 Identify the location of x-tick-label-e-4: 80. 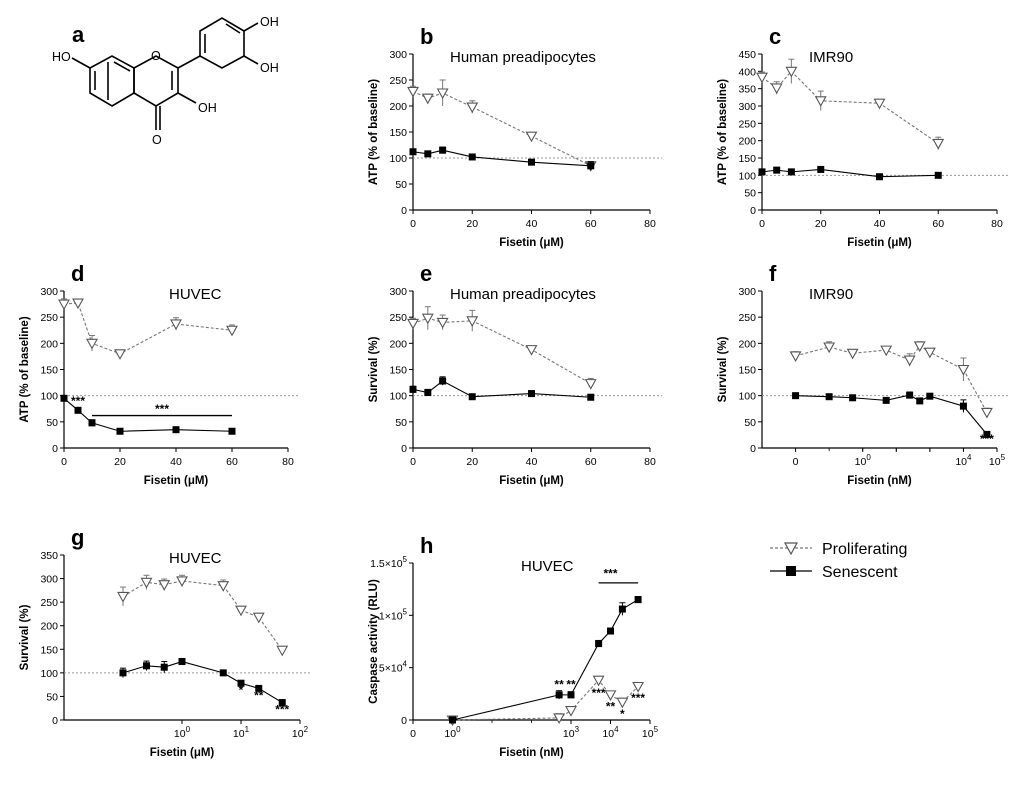
(650, 462).